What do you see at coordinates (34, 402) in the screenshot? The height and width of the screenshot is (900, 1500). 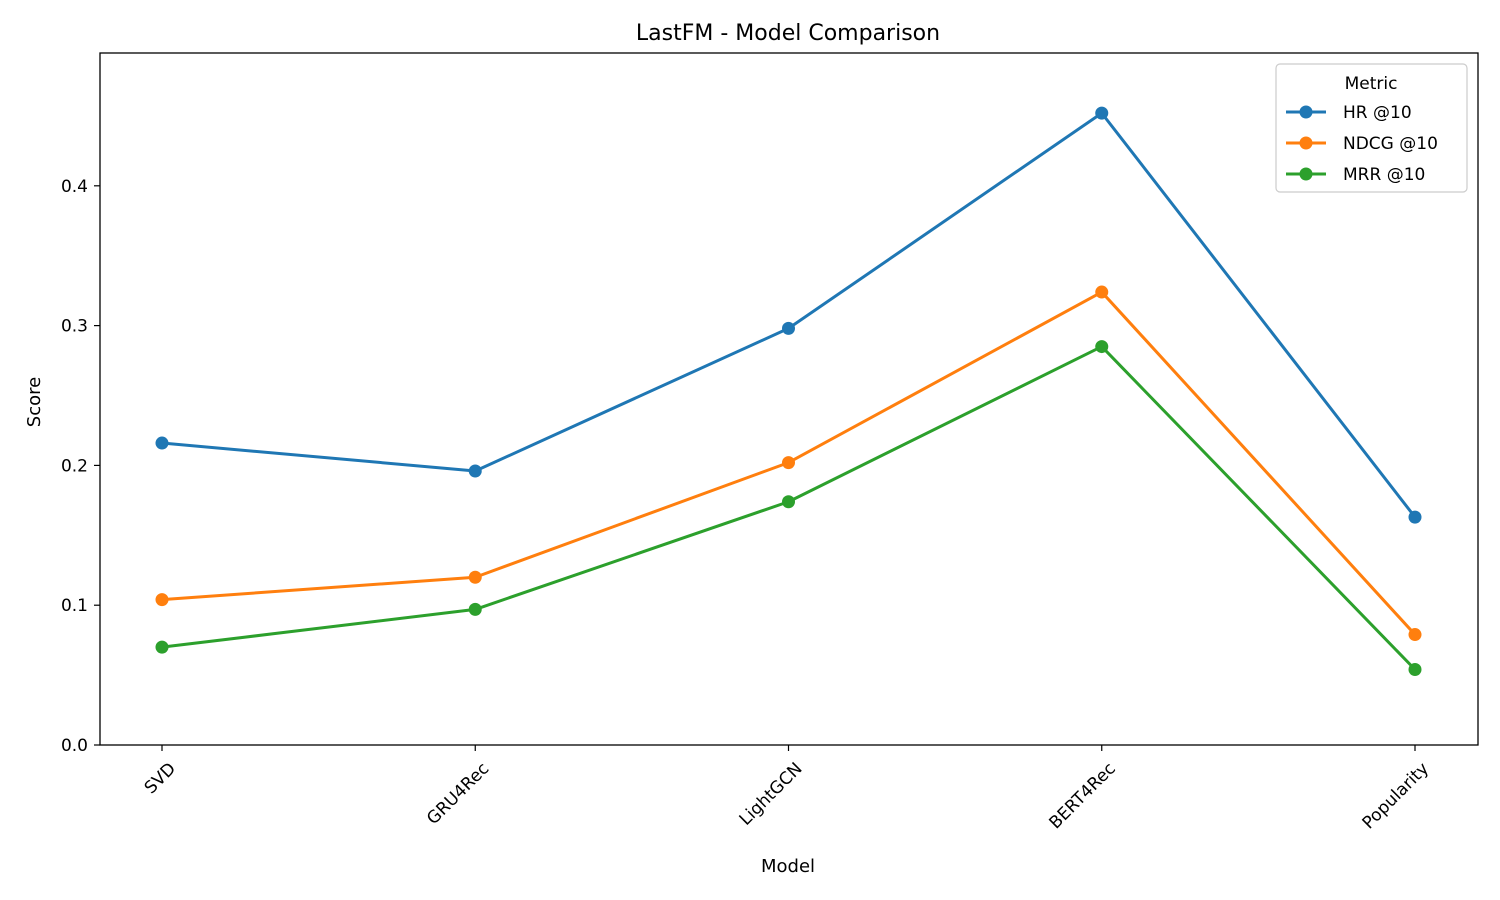 I see `y-axis-label: Score` at bounding box center [34, 402].